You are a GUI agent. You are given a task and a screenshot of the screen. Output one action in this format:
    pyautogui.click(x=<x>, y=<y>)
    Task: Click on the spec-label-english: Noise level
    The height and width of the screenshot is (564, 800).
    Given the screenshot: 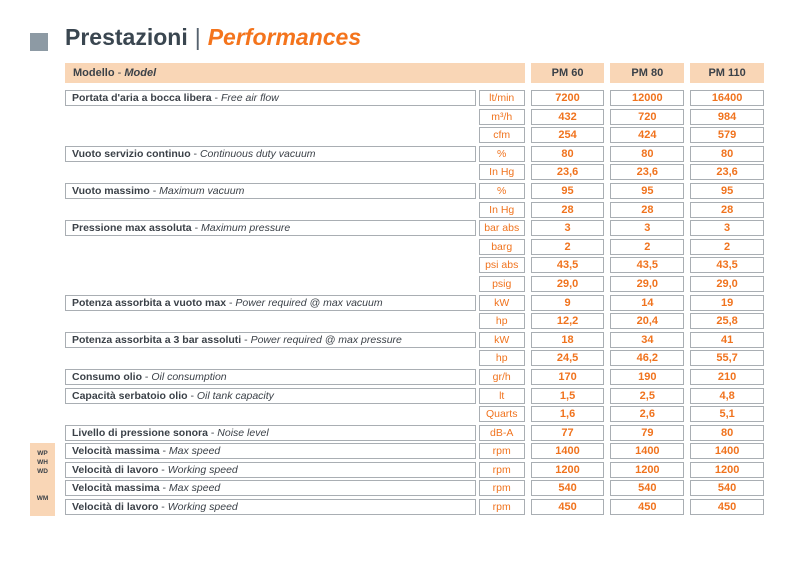 What is the action you would take?
    pyautogui.click(x=243, y=432)
    